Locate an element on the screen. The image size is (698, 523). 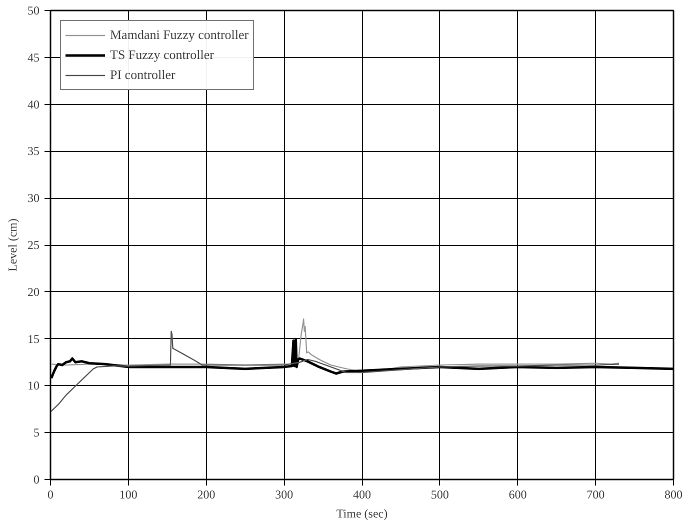
x-tick-label: 0 is located at coordinates (51, 495).